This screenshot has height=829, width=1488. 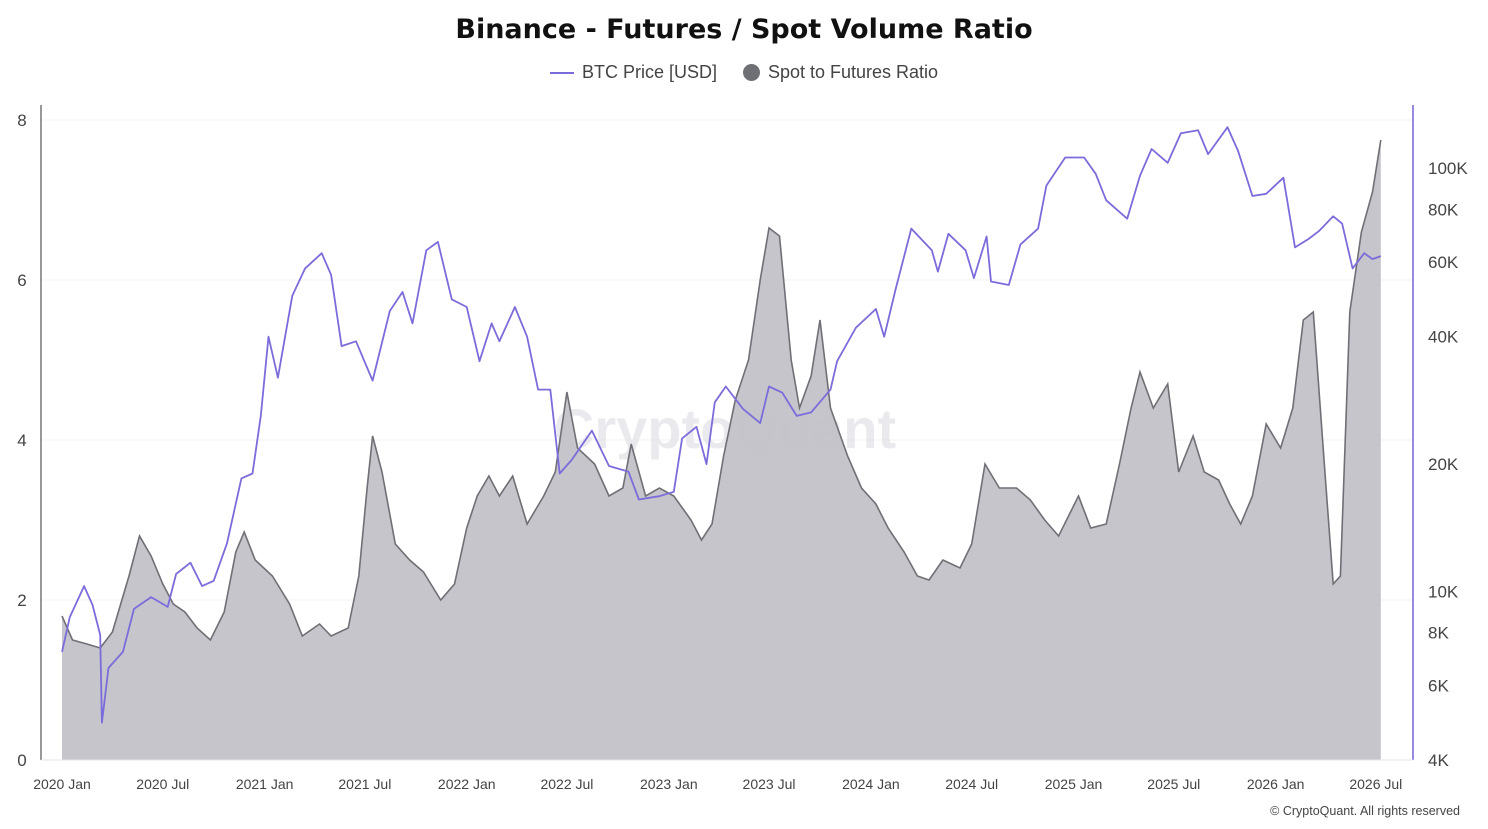 What do you see at coordinates (769, 784) in the screenshot?
I see `x-tick-label: 2023 Jul` at bounding box center [769, 784].